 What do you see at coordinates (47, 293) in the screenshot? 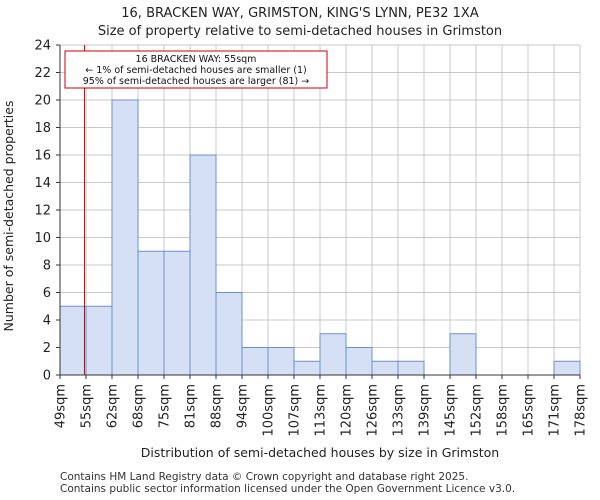
I see `y-tick-label: 6` at bounding box center [47, 293].